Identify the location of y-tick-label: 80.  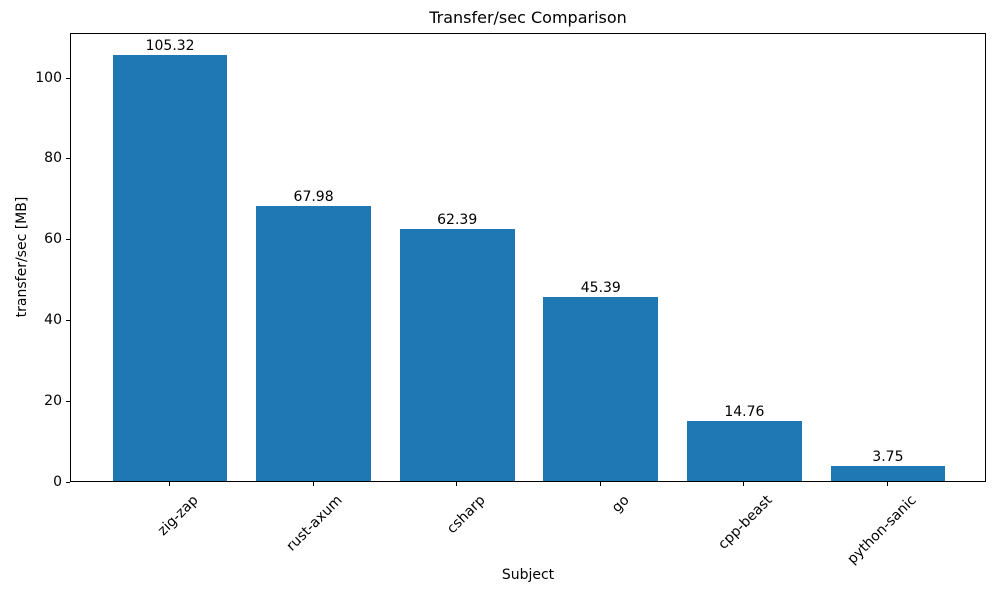
(53, 158).